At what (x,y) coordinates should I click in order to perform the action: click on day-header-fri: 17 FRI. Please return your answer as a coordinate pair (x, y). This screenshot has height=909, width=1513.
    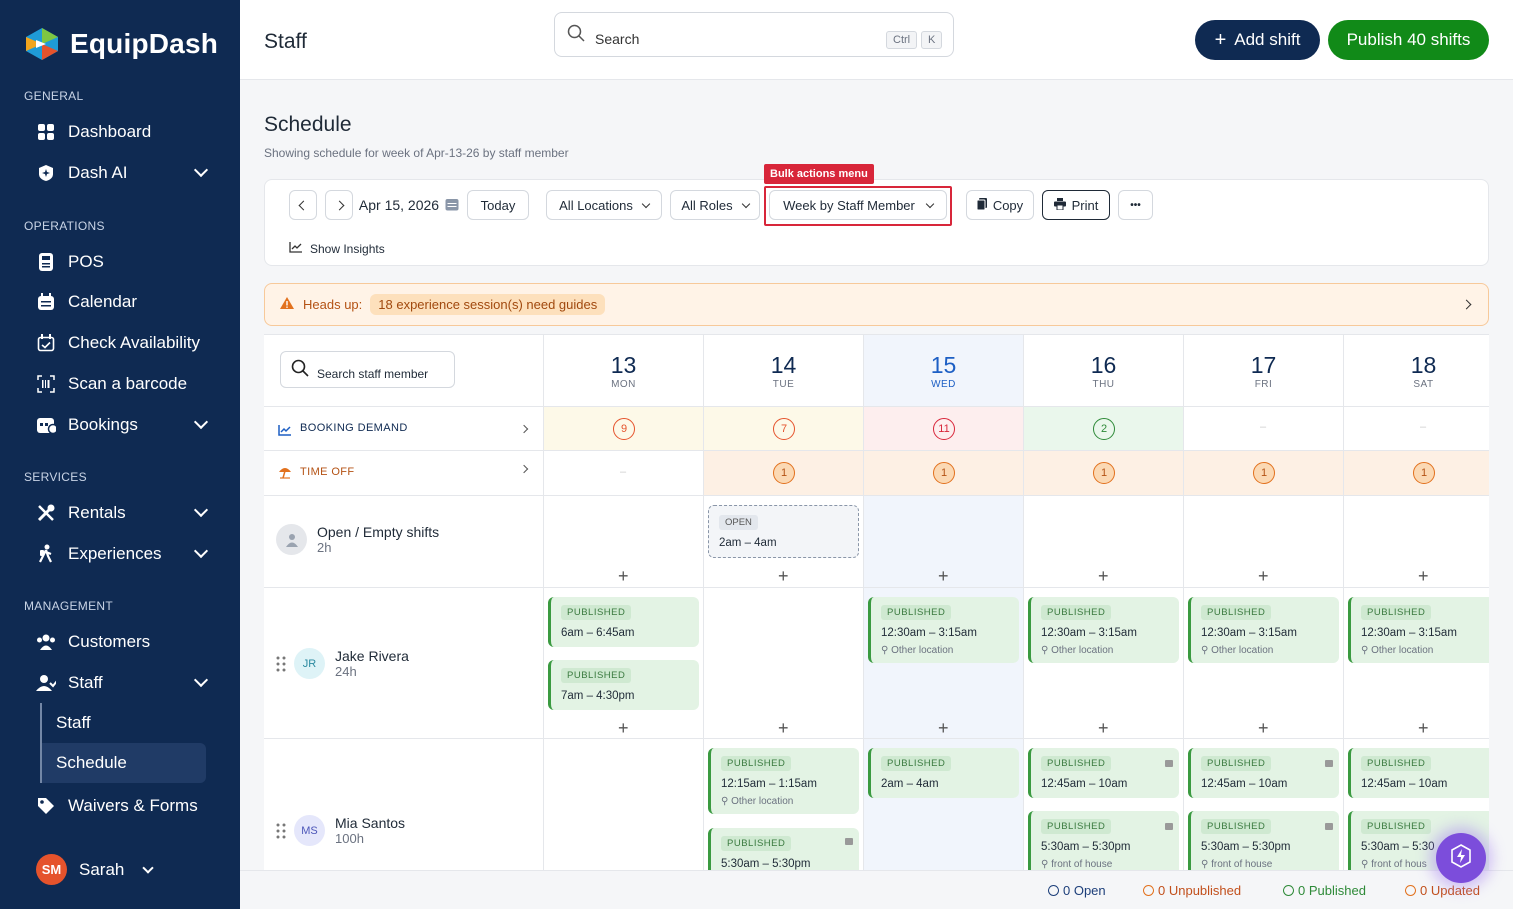
    Looking at the image, I should click on (1264, 371).